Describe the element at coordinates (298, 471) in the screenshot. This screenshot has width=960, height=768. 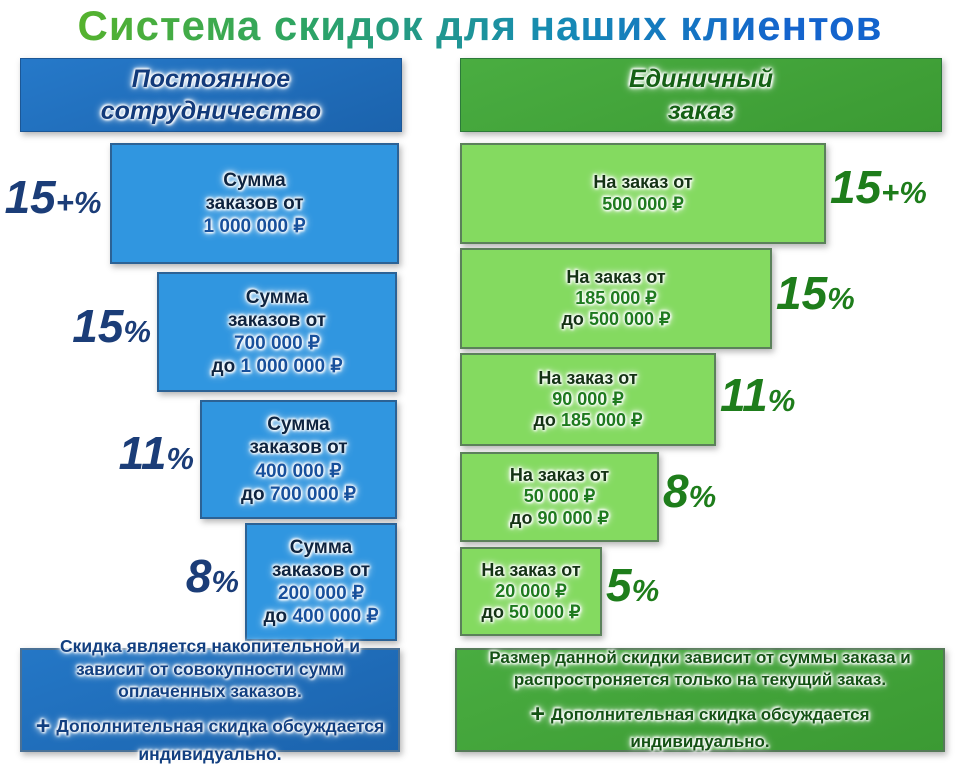
I see `tier-amount-from: 400 000 ₽` at that location.